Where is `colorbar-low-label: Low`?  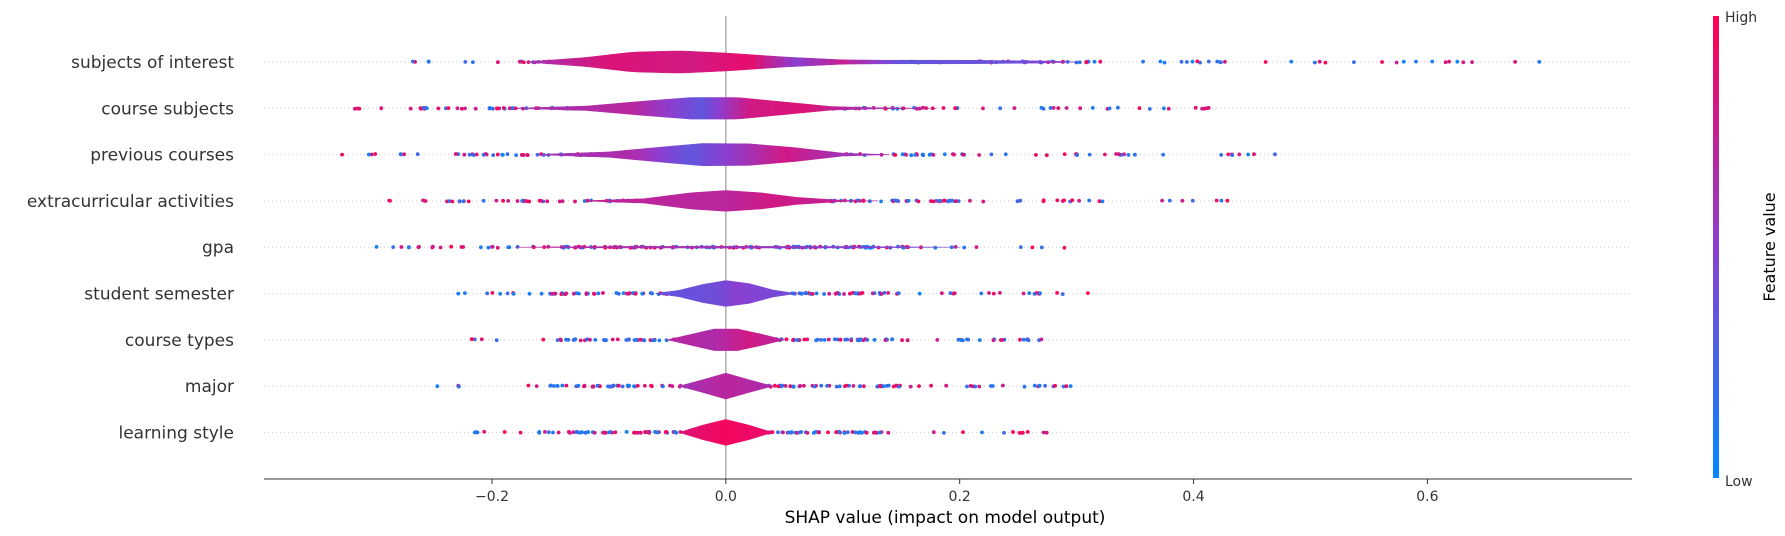 colorbar-low-label: Low is located at coordinates (1739, 482).